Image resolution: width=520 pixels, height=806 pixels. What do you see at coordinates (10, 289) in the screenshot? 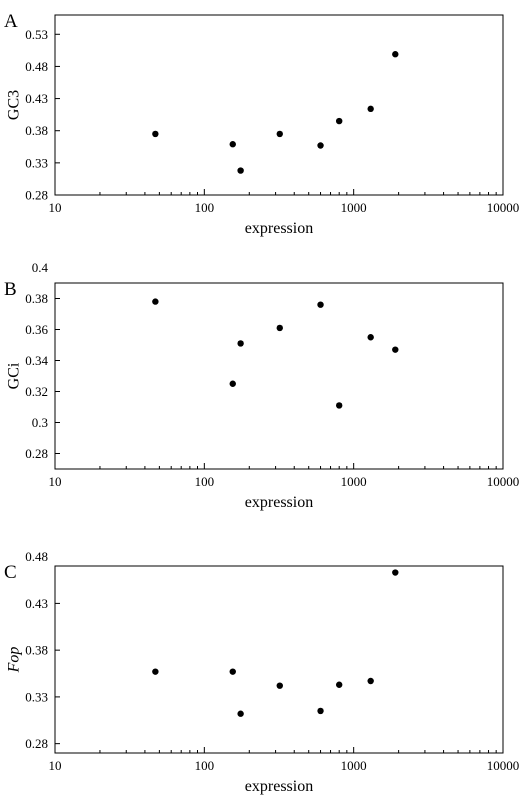
I see `panel-letter: B` at bounding box center [10, 289].